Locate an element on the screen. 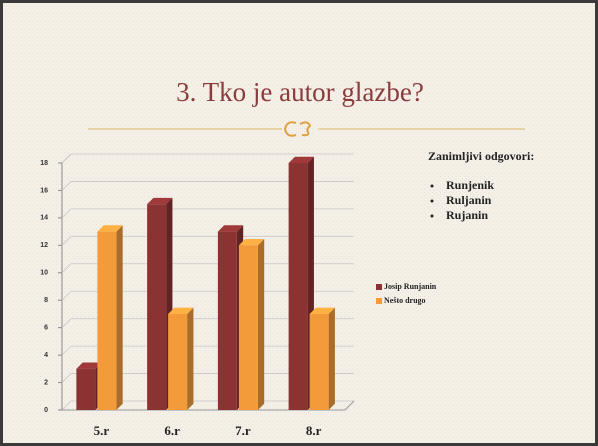 The height and width of the screenshot is (446, 598). note-item: Runjenik is located at coordinates (470, 185).